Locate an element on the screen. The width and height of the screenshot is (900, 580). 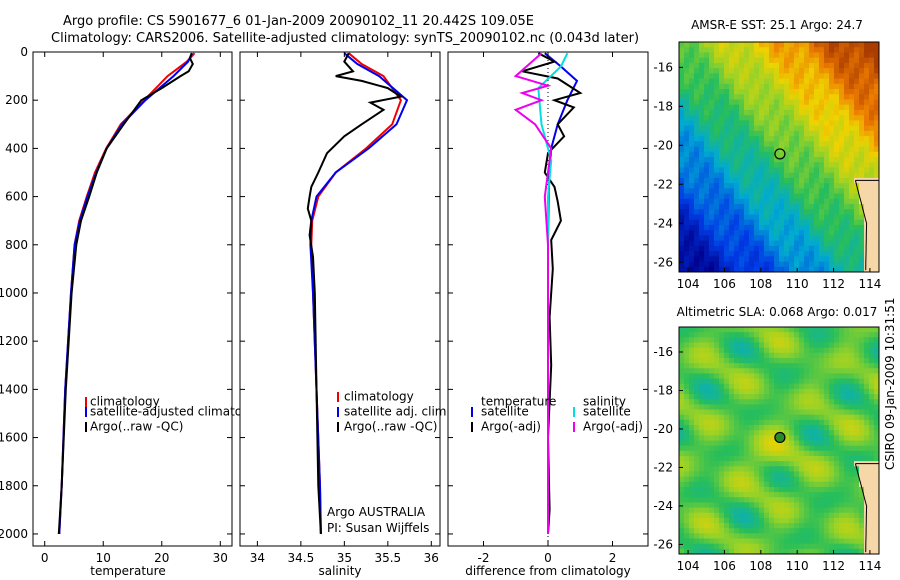
legend-label-sal-argo: Argo(-adj) is located at coordinates (613, 427).